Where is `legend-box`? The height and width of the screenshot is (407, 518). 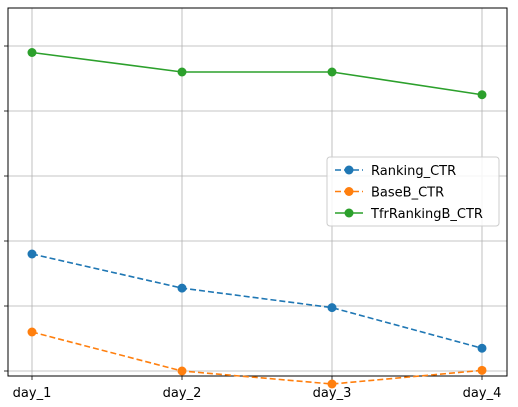 legend-box is located at coordinates (413, 191).